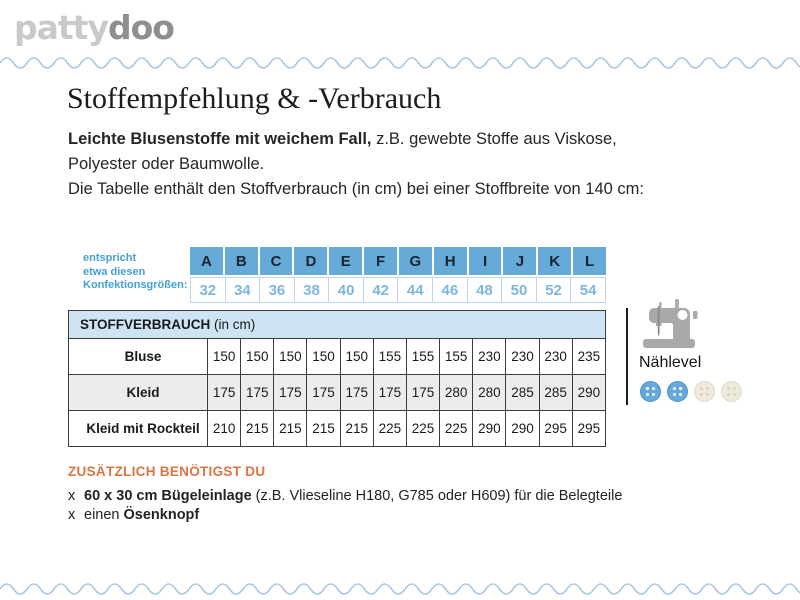  I want to click on size-letter-cell: H, so click(451, 261).